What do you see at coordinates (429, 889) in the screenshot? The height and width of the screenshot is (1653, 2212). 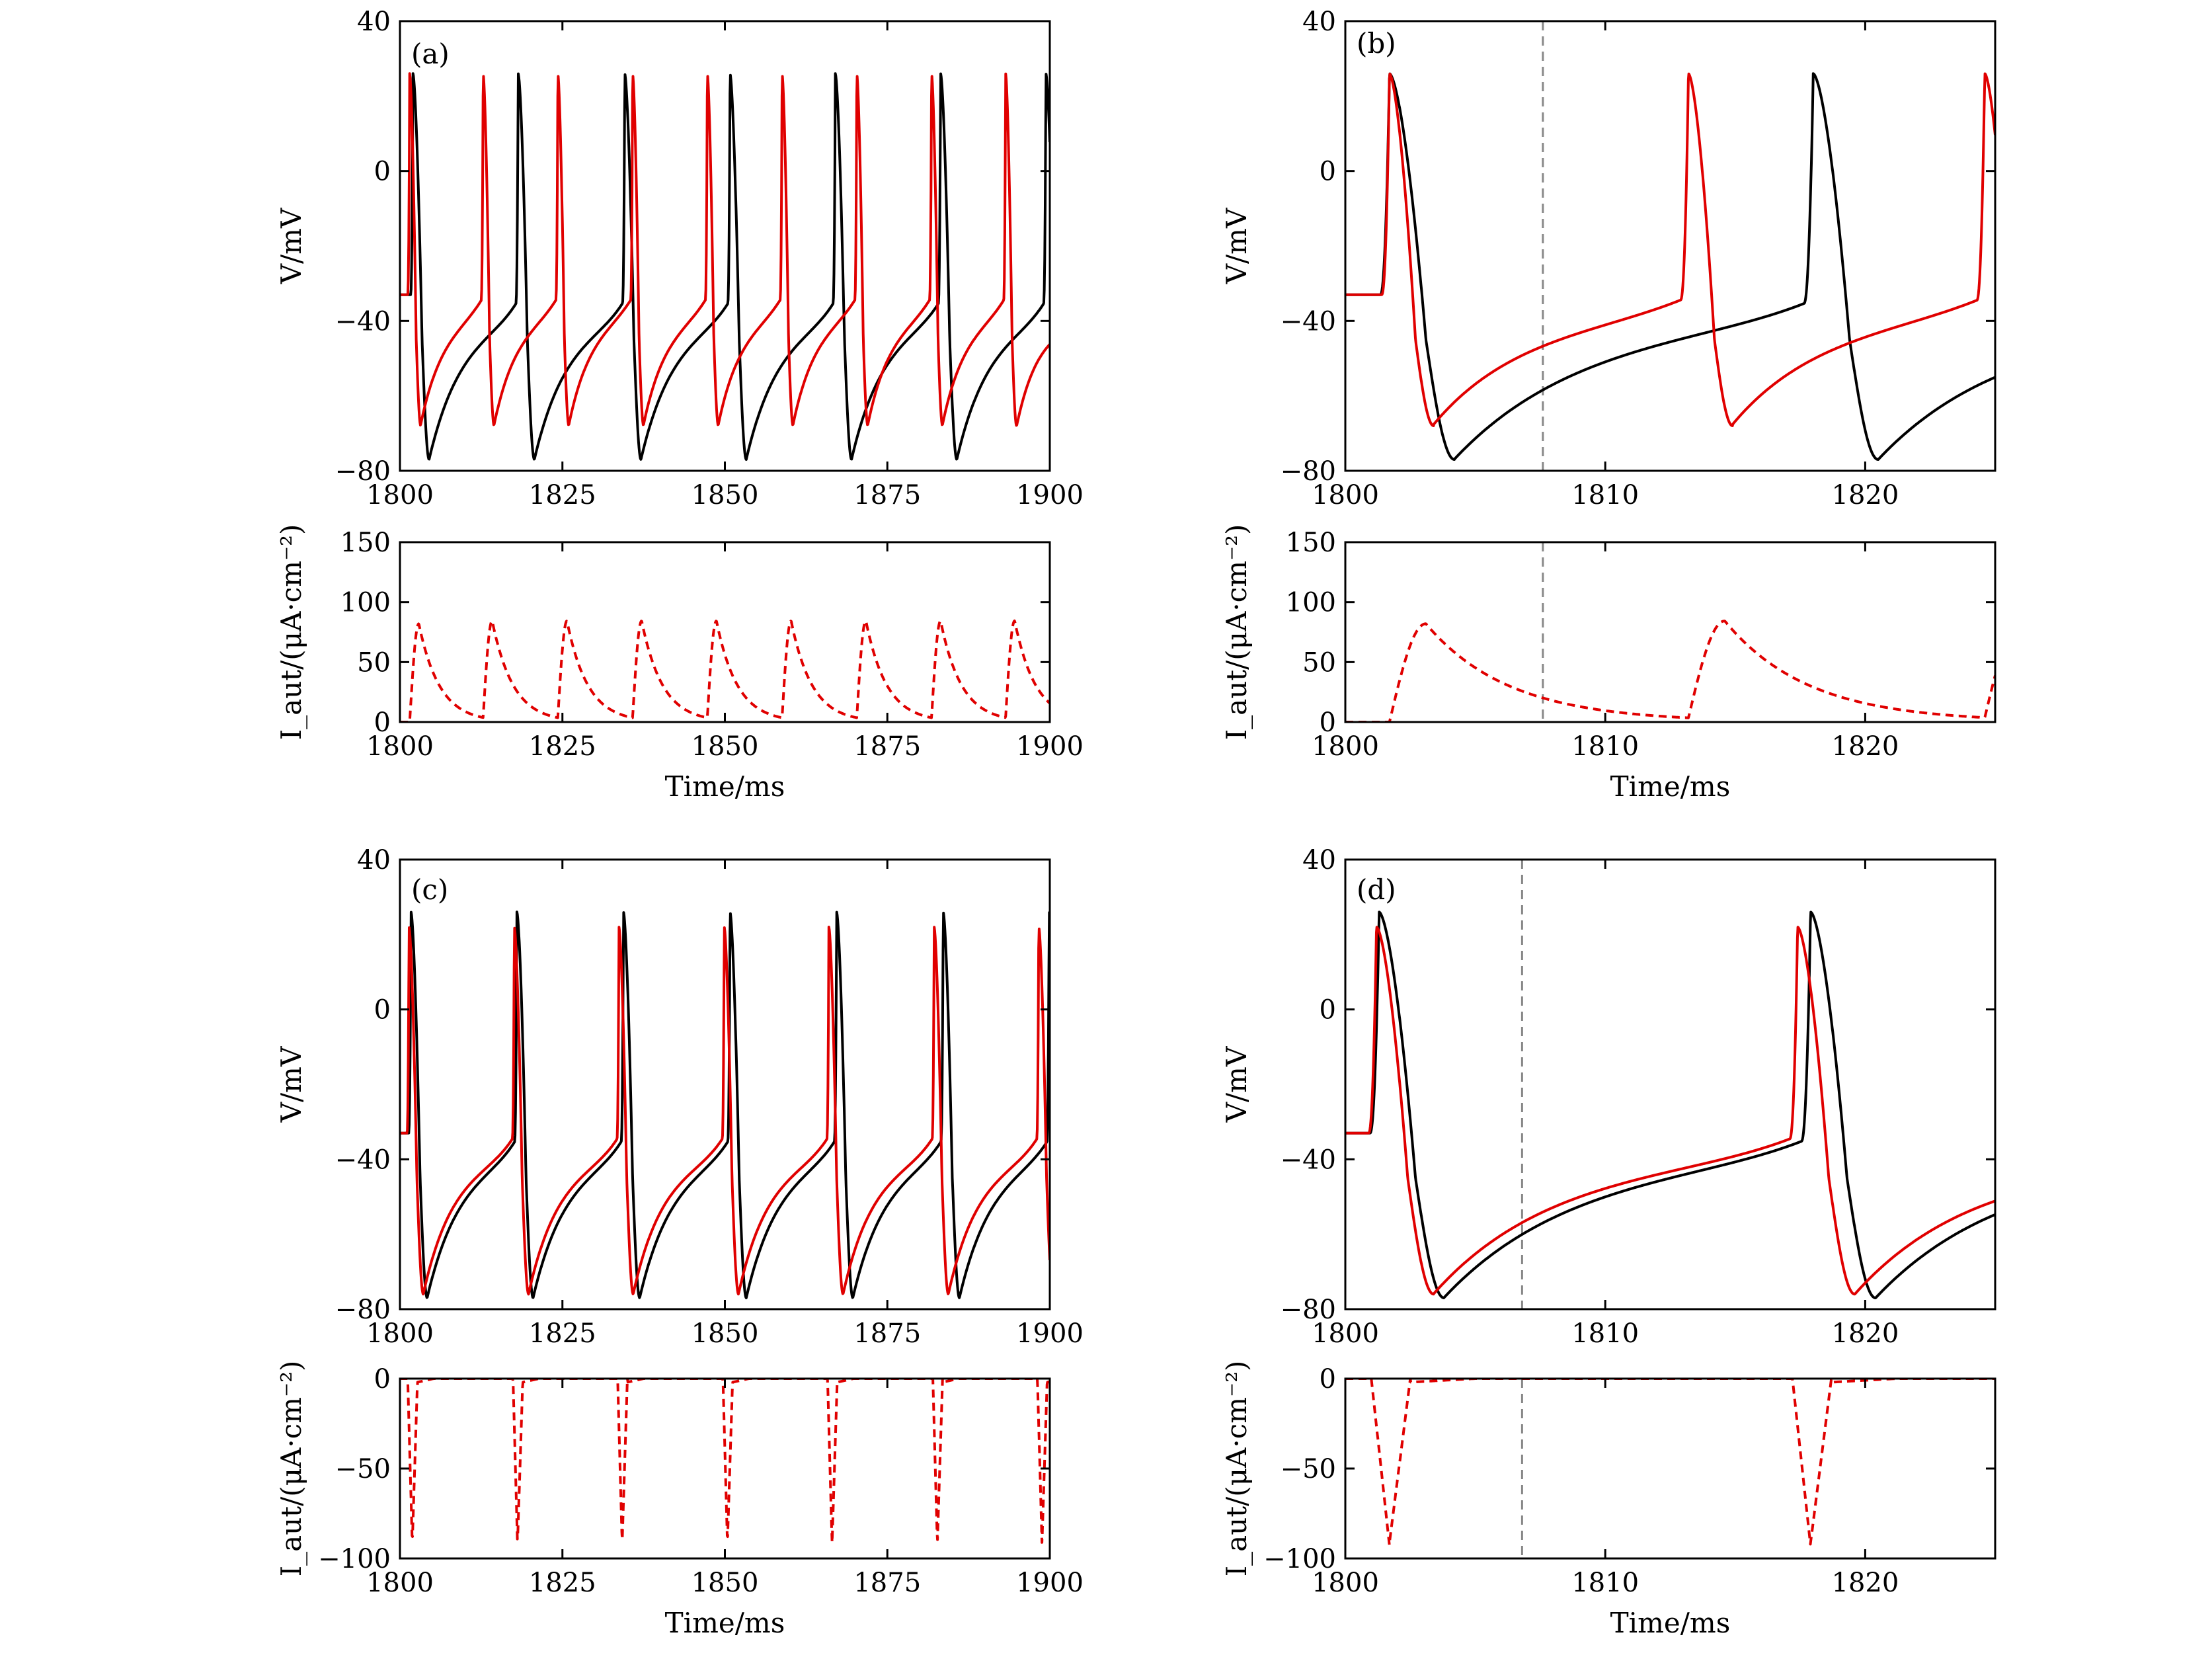 I see `panel-label-c: (c)` at bounding box center [429, 889].